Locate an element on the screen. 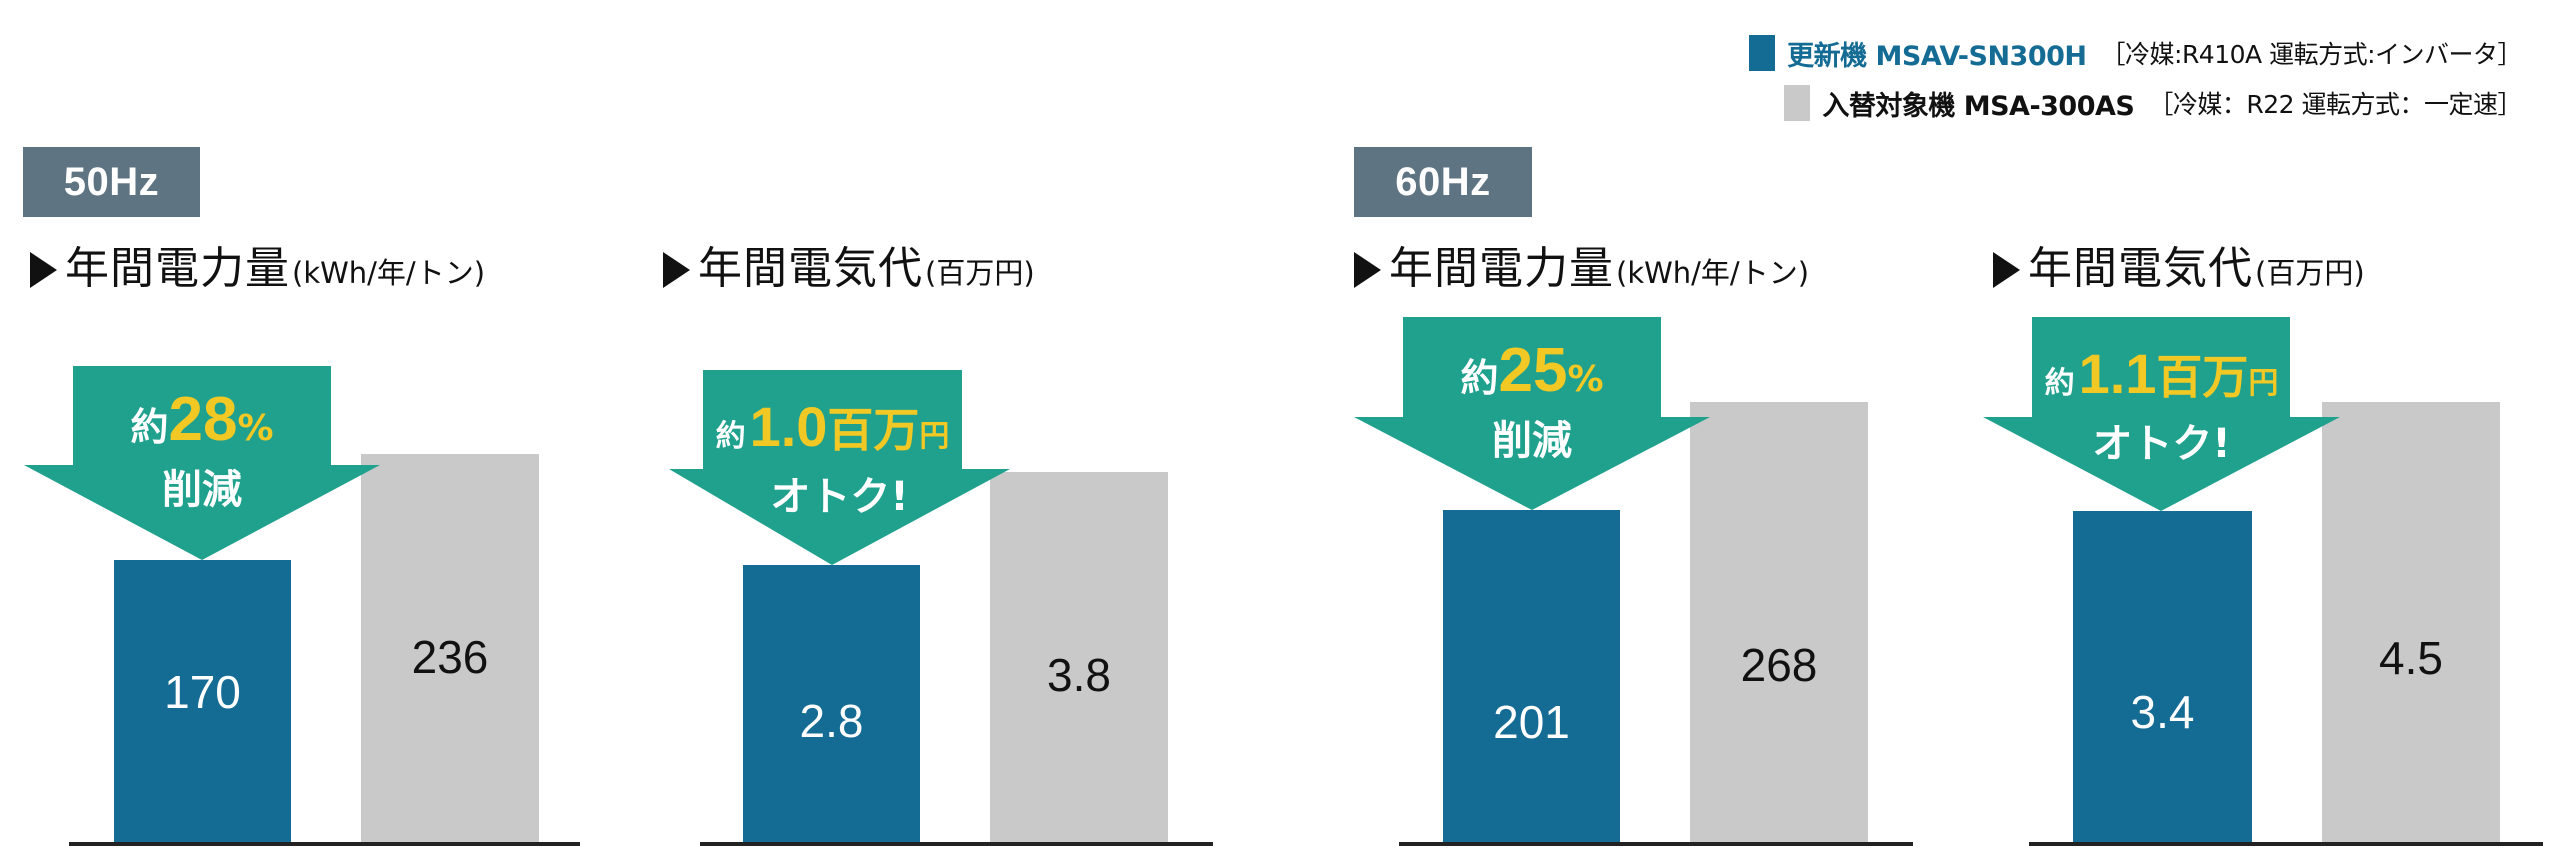 This screenshot has width=2560, height=854. reduction-arrow-callout: 約 28 % 削減 is located at coordinates (202, 463).